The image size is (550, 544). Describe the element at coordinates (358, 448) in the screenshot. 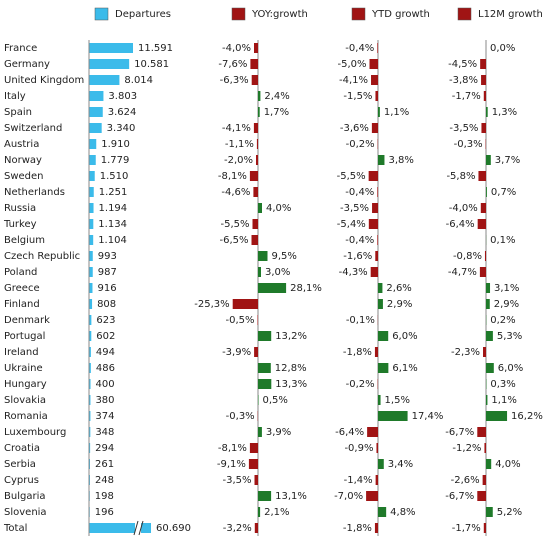

I see `value-label: -0,9%` at that location.